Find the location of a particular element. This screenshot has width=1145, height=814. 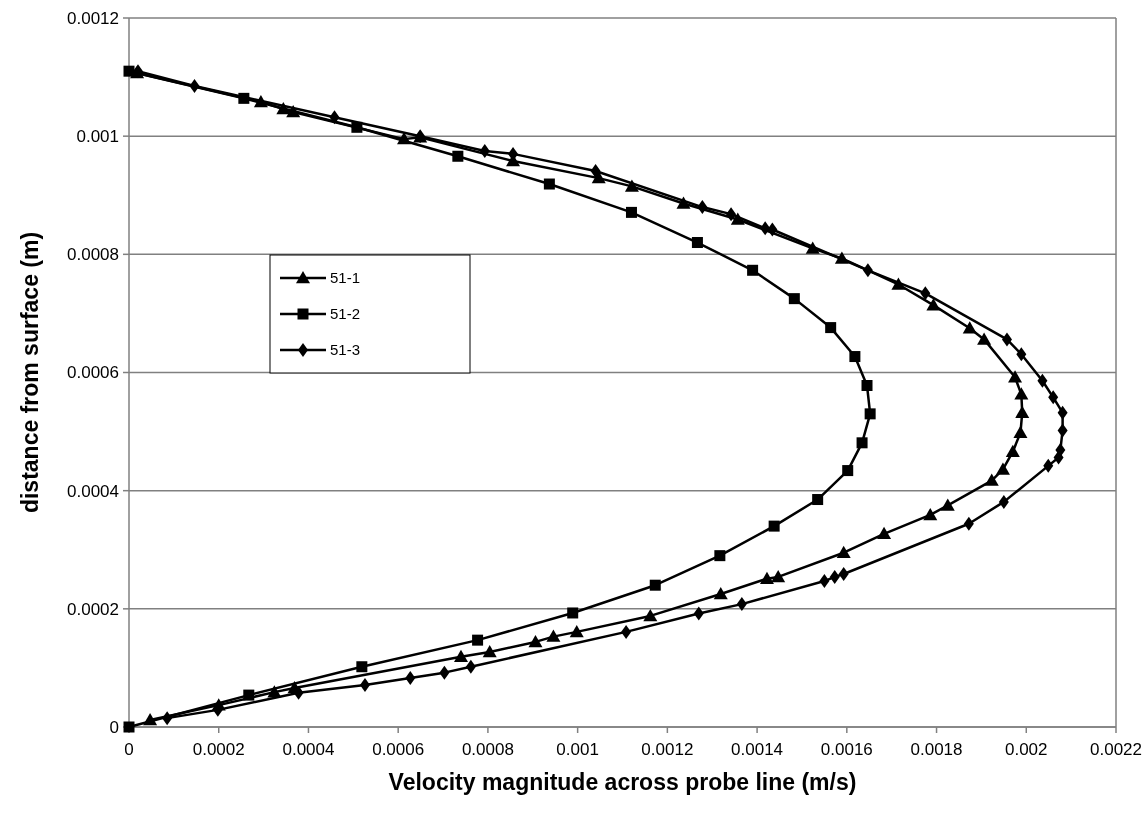

y-tick-label: 0.0002 is located at coordinates (93, 609).